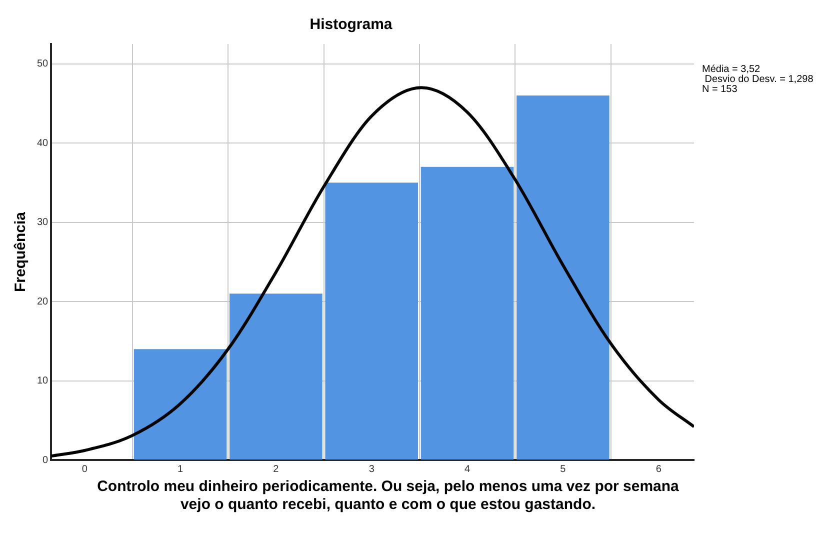 The height and width of the screenshot is (534, 832). I want to click on x-tick-label: 2, so click(276, 469).